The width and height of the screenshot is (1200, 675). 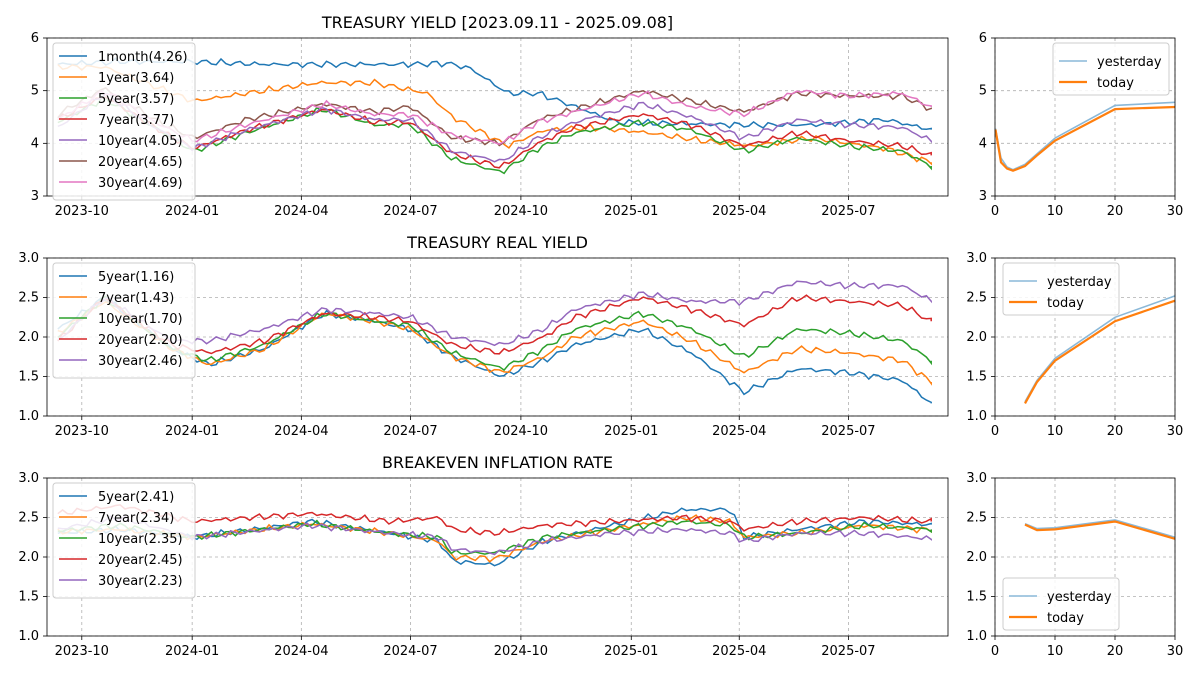 I want to click on legend-label: 10year(2.35), so click(x=140, y=539).